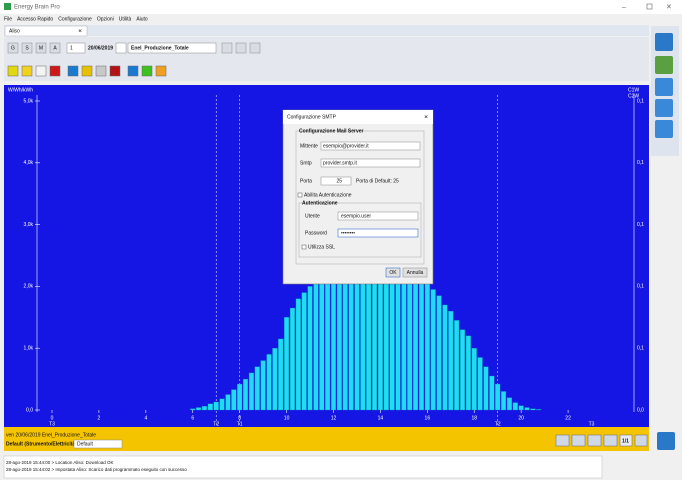 The width and height of the screenshot is (682, 480). What do you see at coordinates (37, 8) in the screenshot?
I see `window-title: Energy Brain Pro` at bounding box center [37, 8].